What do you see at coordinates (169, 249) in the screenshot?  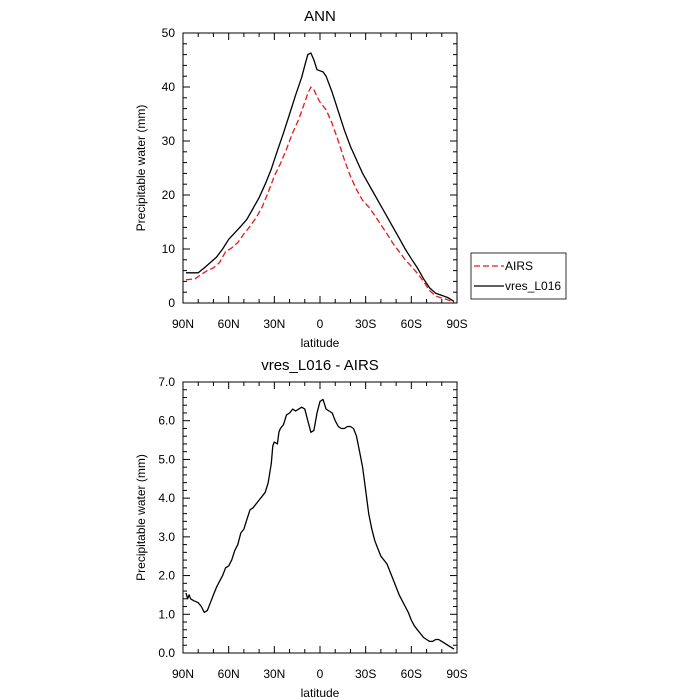 I see `y-tick-label: 10` at bounding box center [169, 249].